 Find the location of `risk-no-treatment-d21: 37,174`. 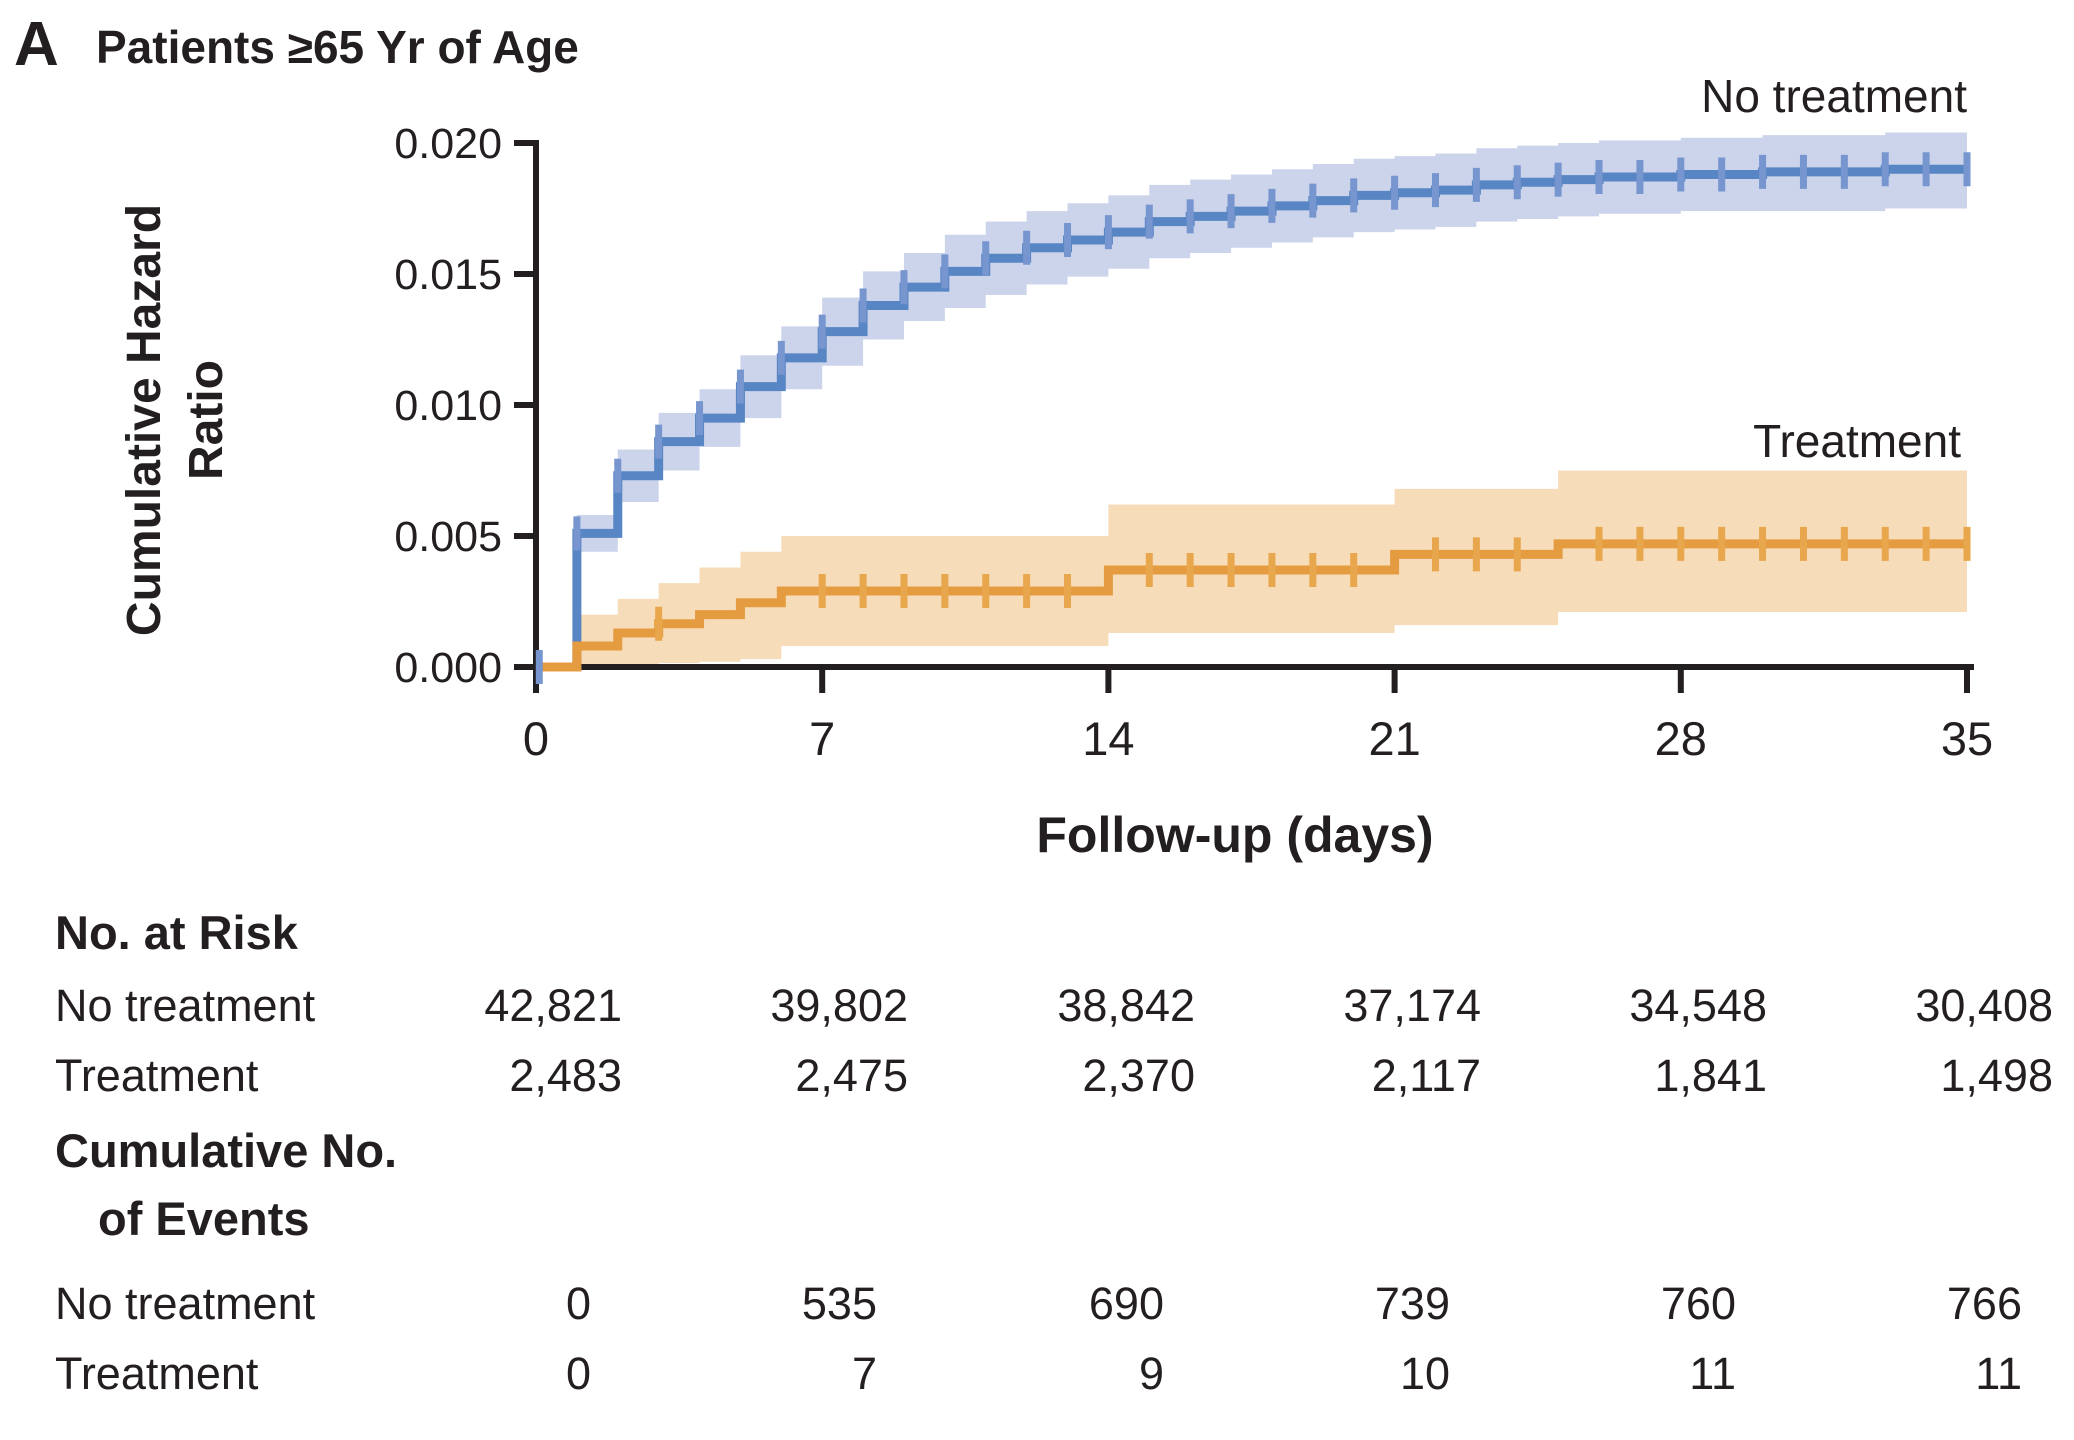

risk-no-treatment-d21: 37,174 is located at coordinates (1412, 1005).